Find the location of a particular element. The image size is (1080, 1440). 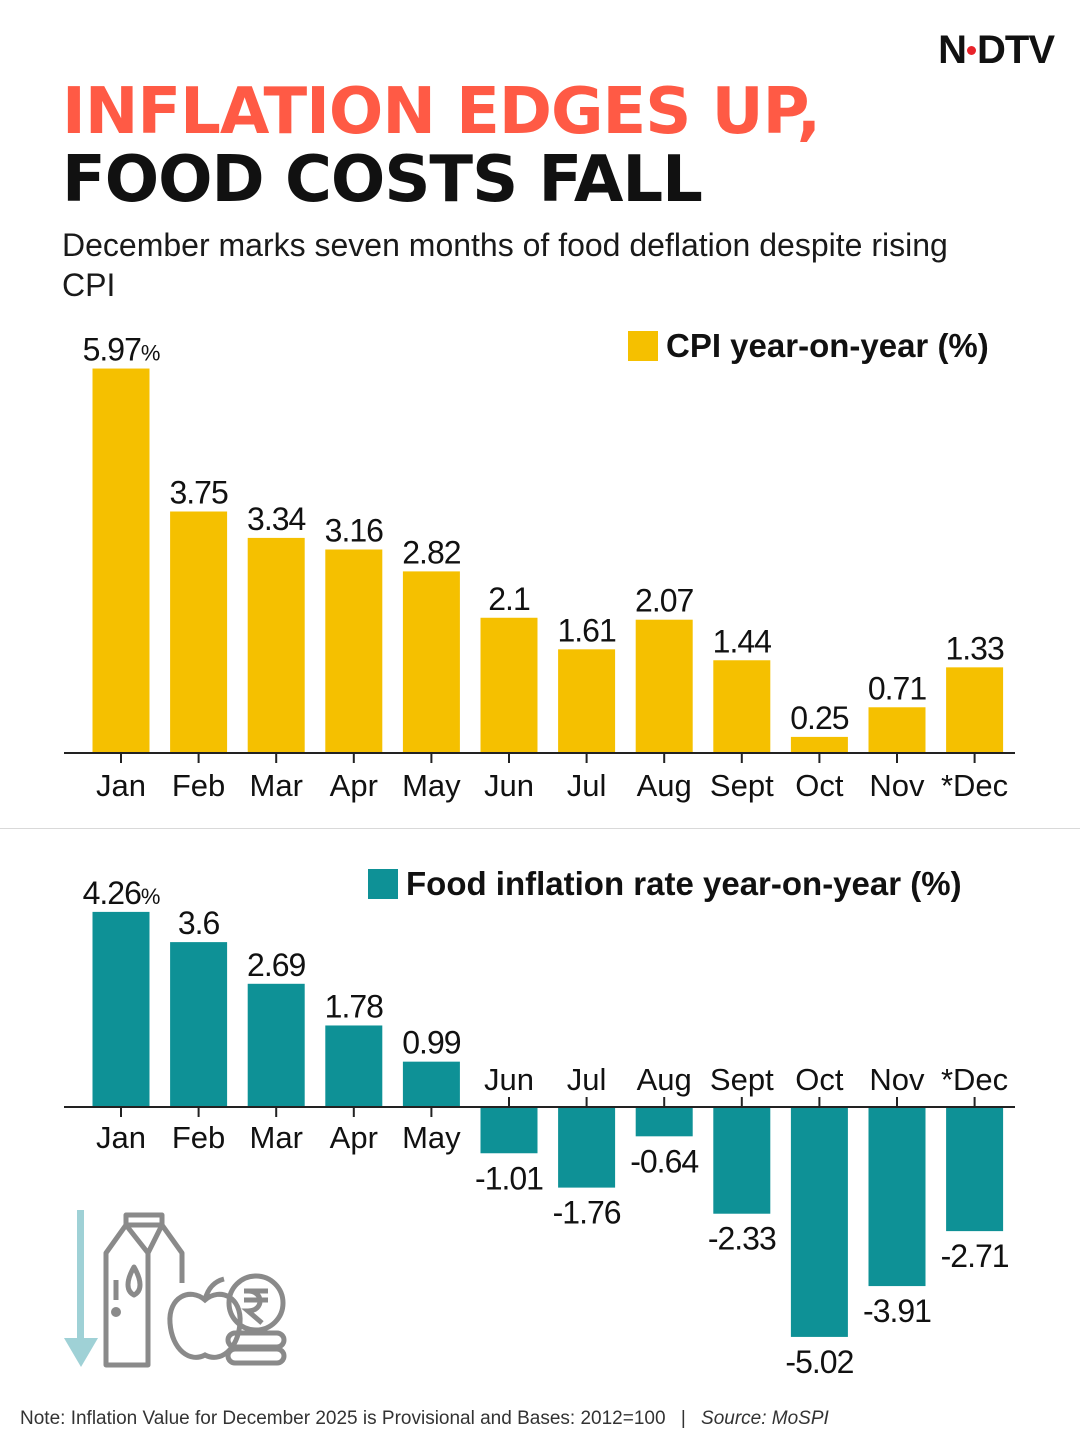

food-legend-label: Food inflation rate year-on-year (%) is located at coordinates (684, 883).